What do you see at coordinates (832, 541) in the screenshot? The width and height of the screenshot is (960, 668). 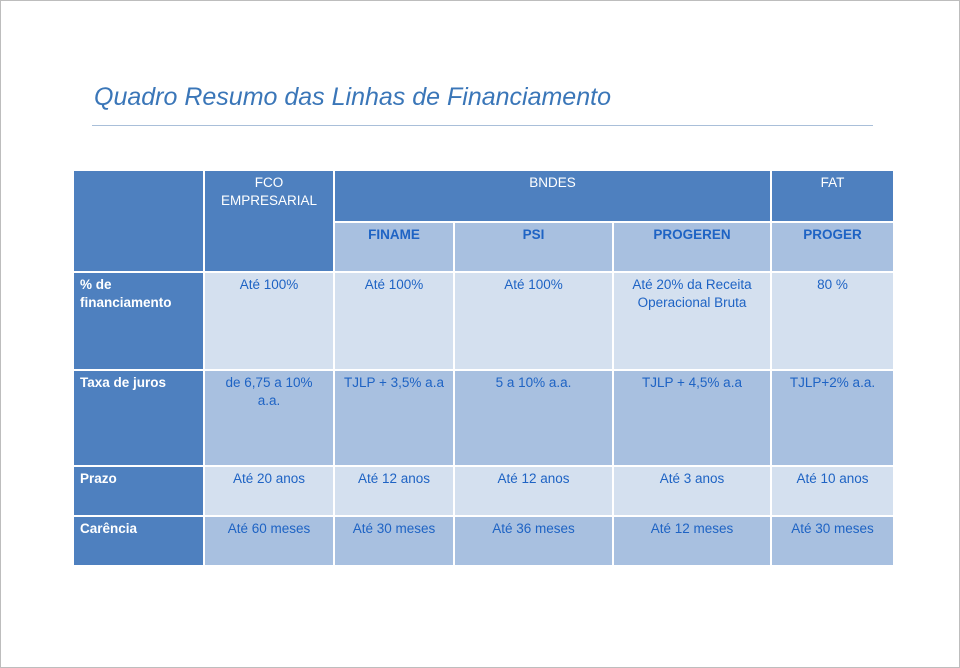 I see `cell-proger-carencia: Até 30 meses` at bounding box center [832, 541].